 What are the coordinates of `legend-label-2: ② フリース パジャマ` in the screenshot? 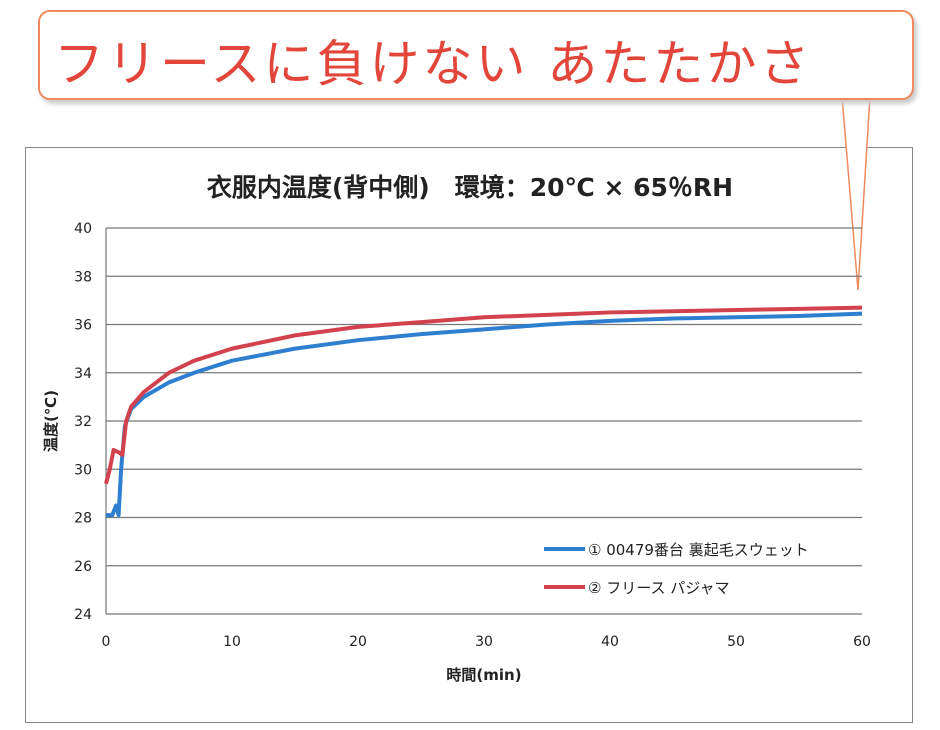 It's located at (658, 588).